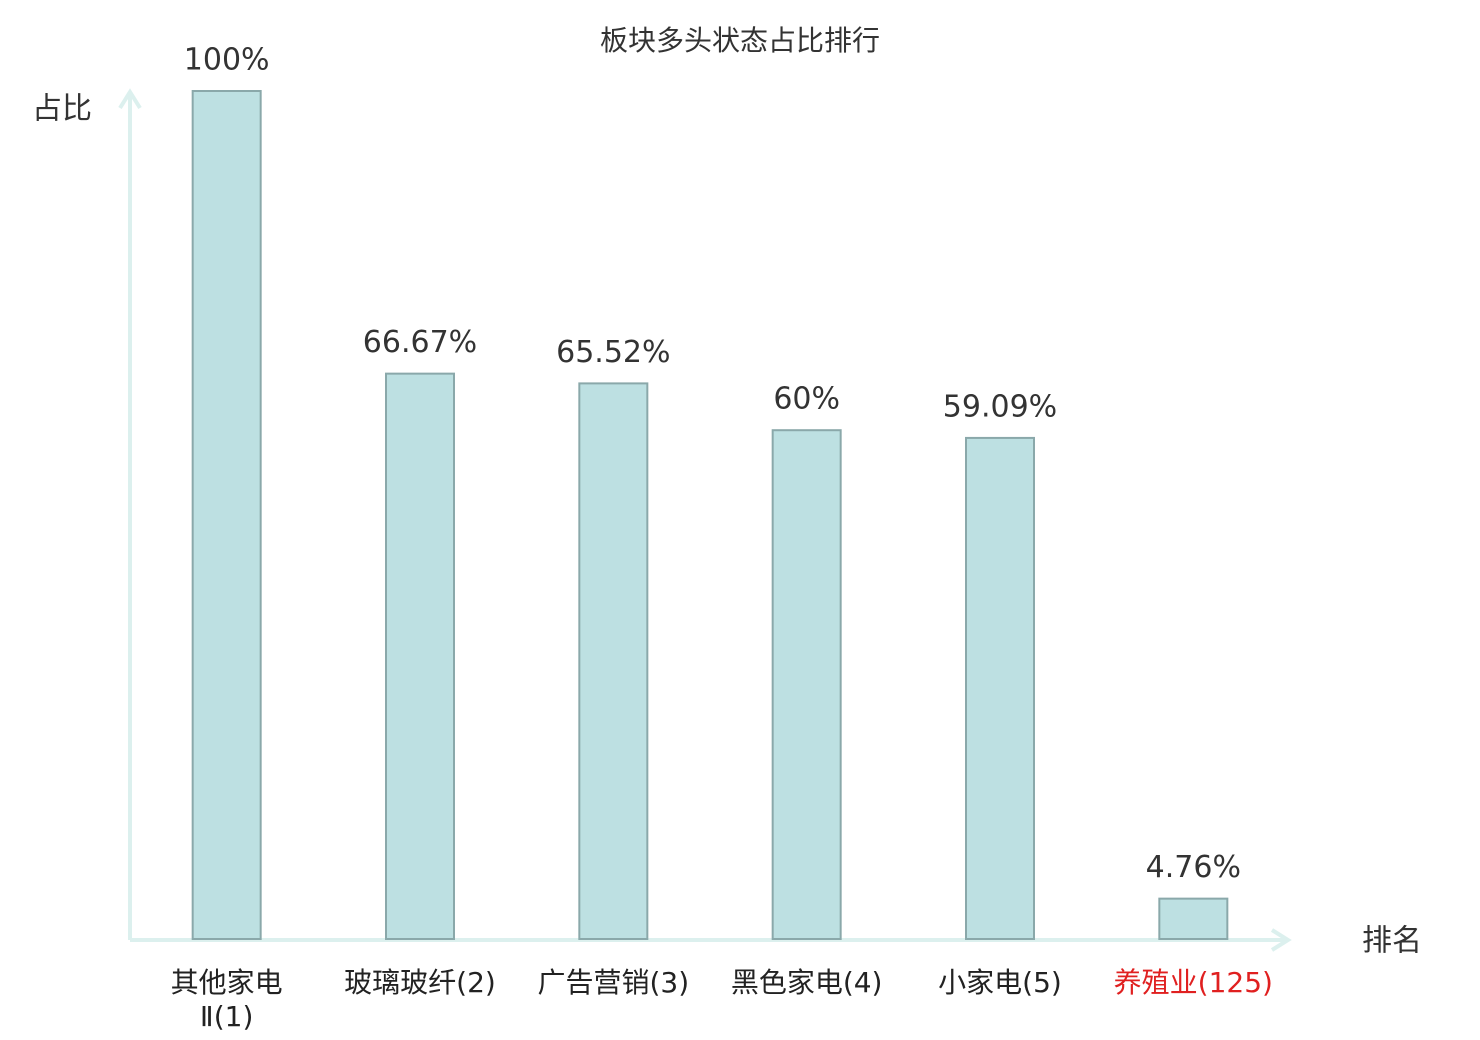 Image resolution: width=1480 pixels, height=1040 pixels. I want to click on x-tick-label: 广告营销(3), so click(613, 982).